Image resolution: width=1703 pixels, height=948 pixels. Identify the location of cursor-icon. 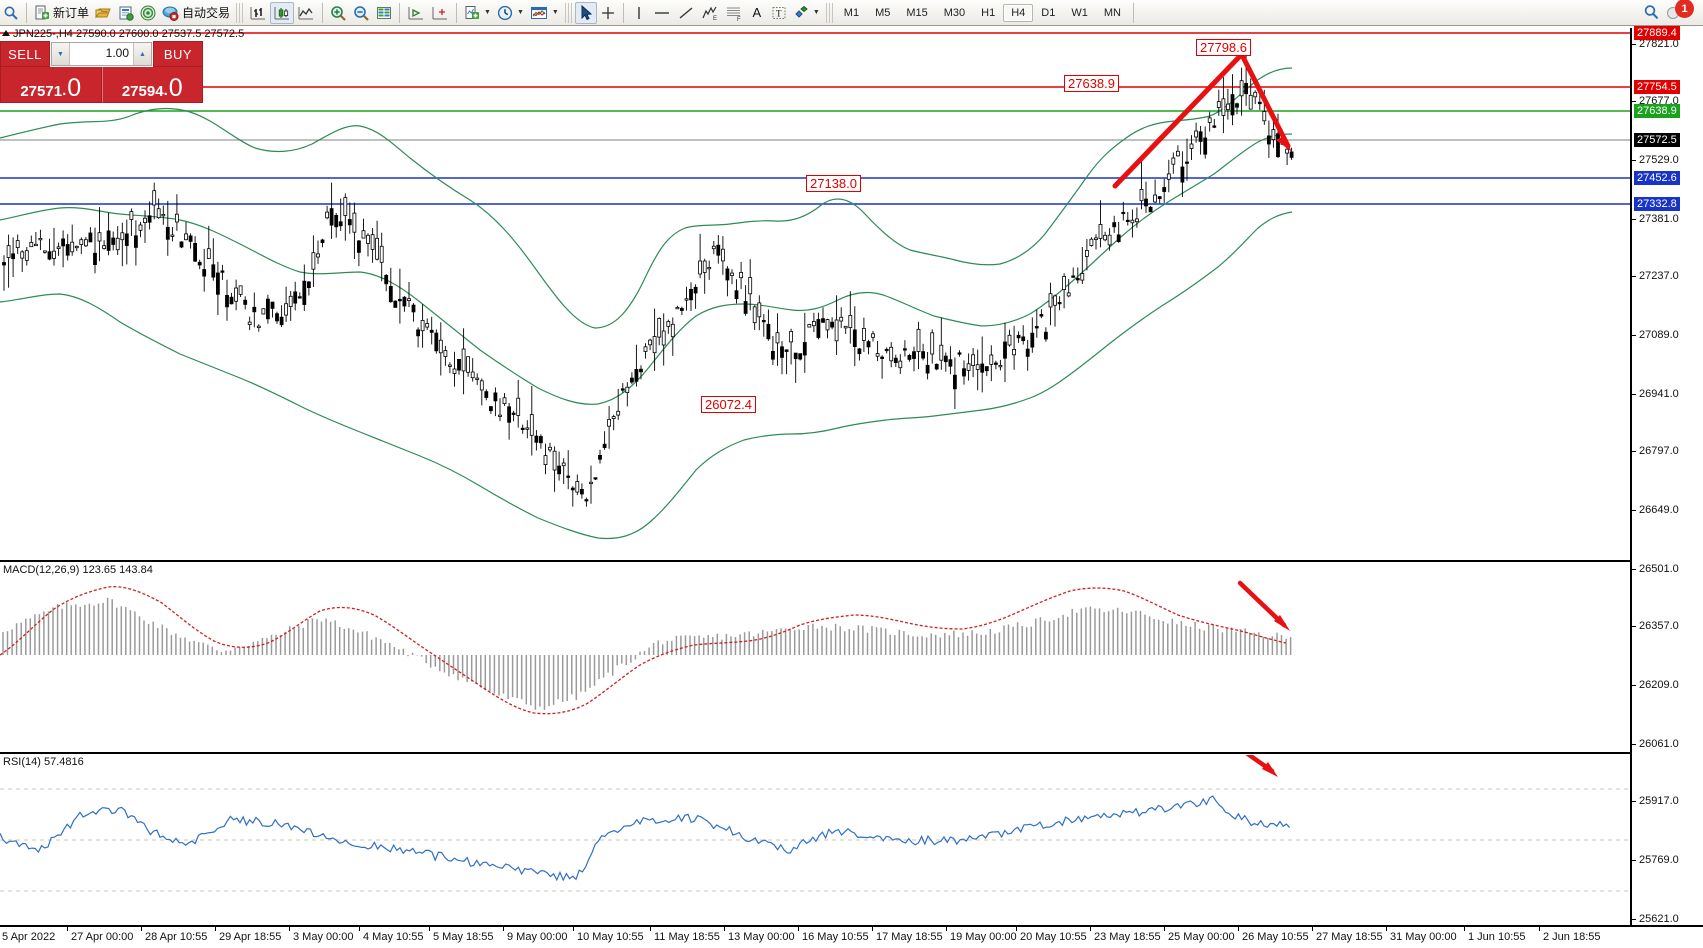
(585, 12).